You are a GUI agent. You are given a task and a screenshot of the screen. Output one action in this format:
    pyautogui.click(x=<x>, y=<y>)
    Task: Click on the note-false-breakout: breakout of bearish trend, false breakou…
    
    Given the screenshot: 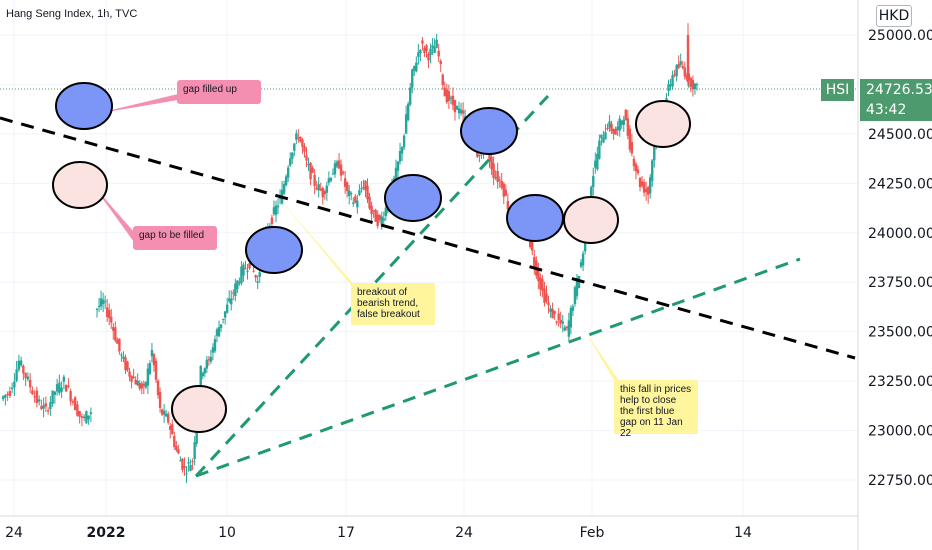 What is the action you would take?
    pyautogui.click(x=393, y=304)
    